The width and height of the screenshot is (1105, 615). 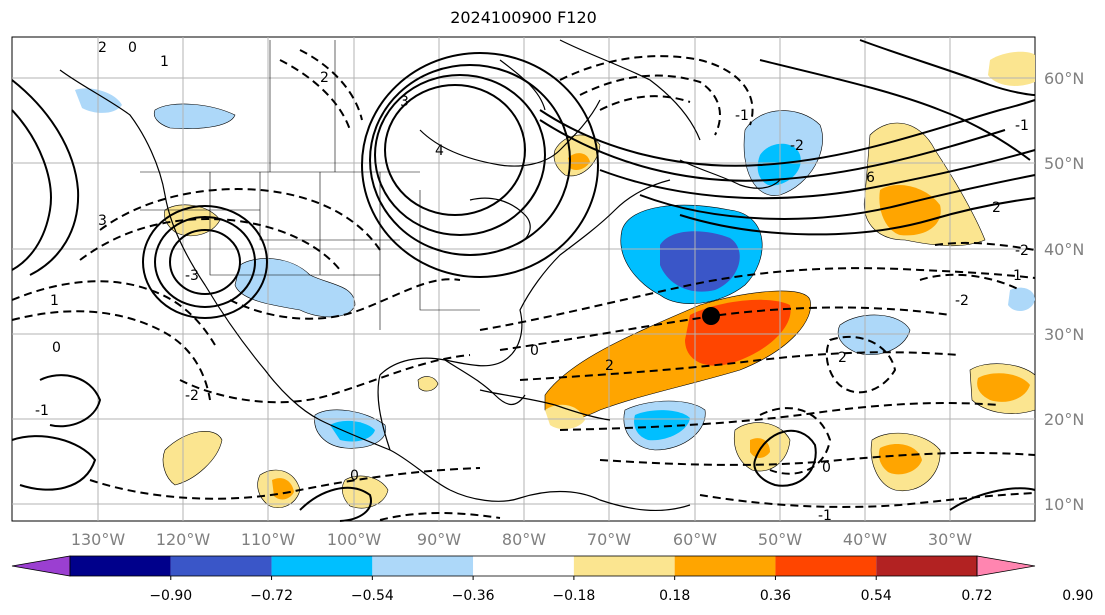 What do you see at coordinates (183, 539) in the screenshot?
I see `lon-label: 120°W` at bounding box center [183, 539].